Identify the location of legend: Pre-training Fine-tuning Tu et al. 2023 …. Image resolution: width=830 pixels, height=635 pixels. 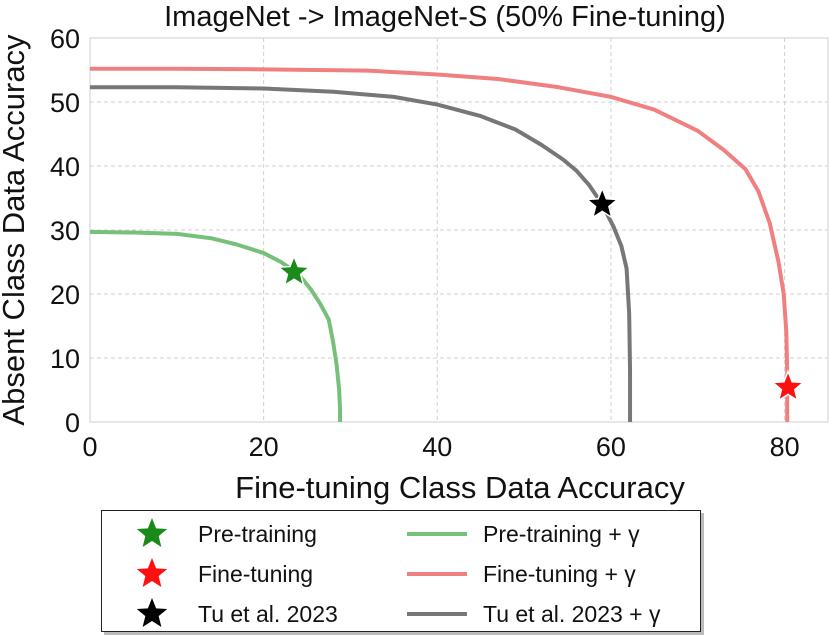
(401, 571).